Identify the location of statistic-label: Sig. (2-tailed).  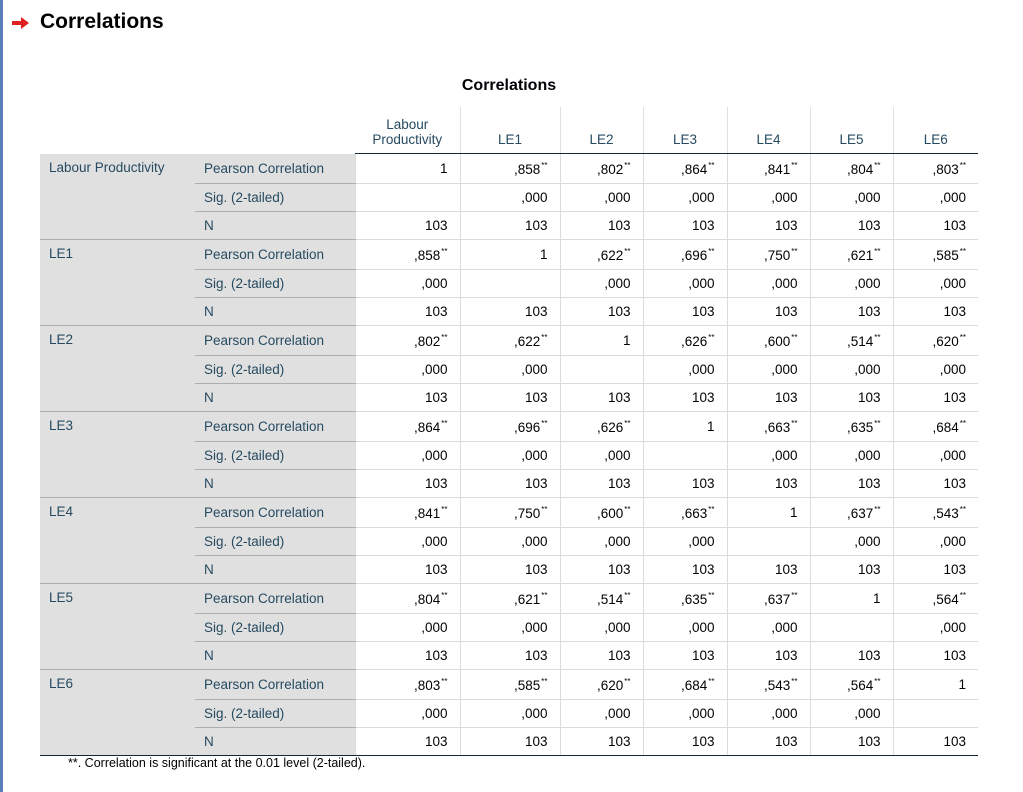
(275, 369).